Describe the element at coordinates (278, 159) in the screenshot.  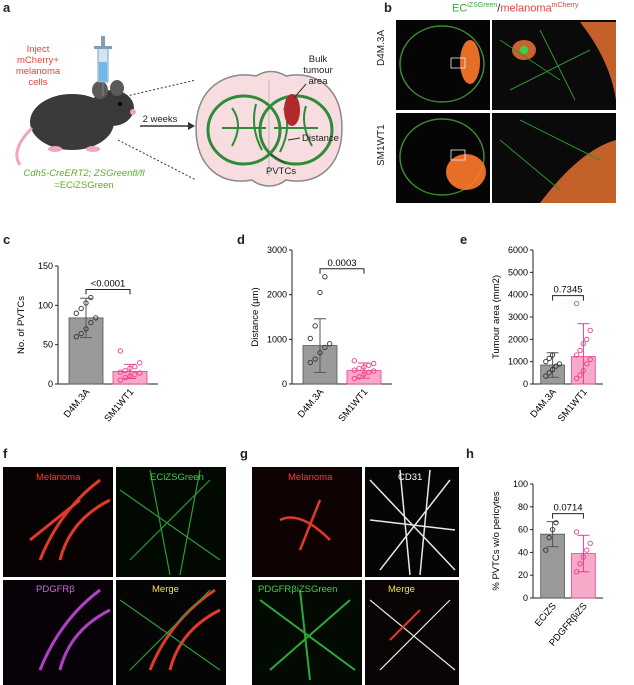
I see `pvtcs-pointer` at that location.